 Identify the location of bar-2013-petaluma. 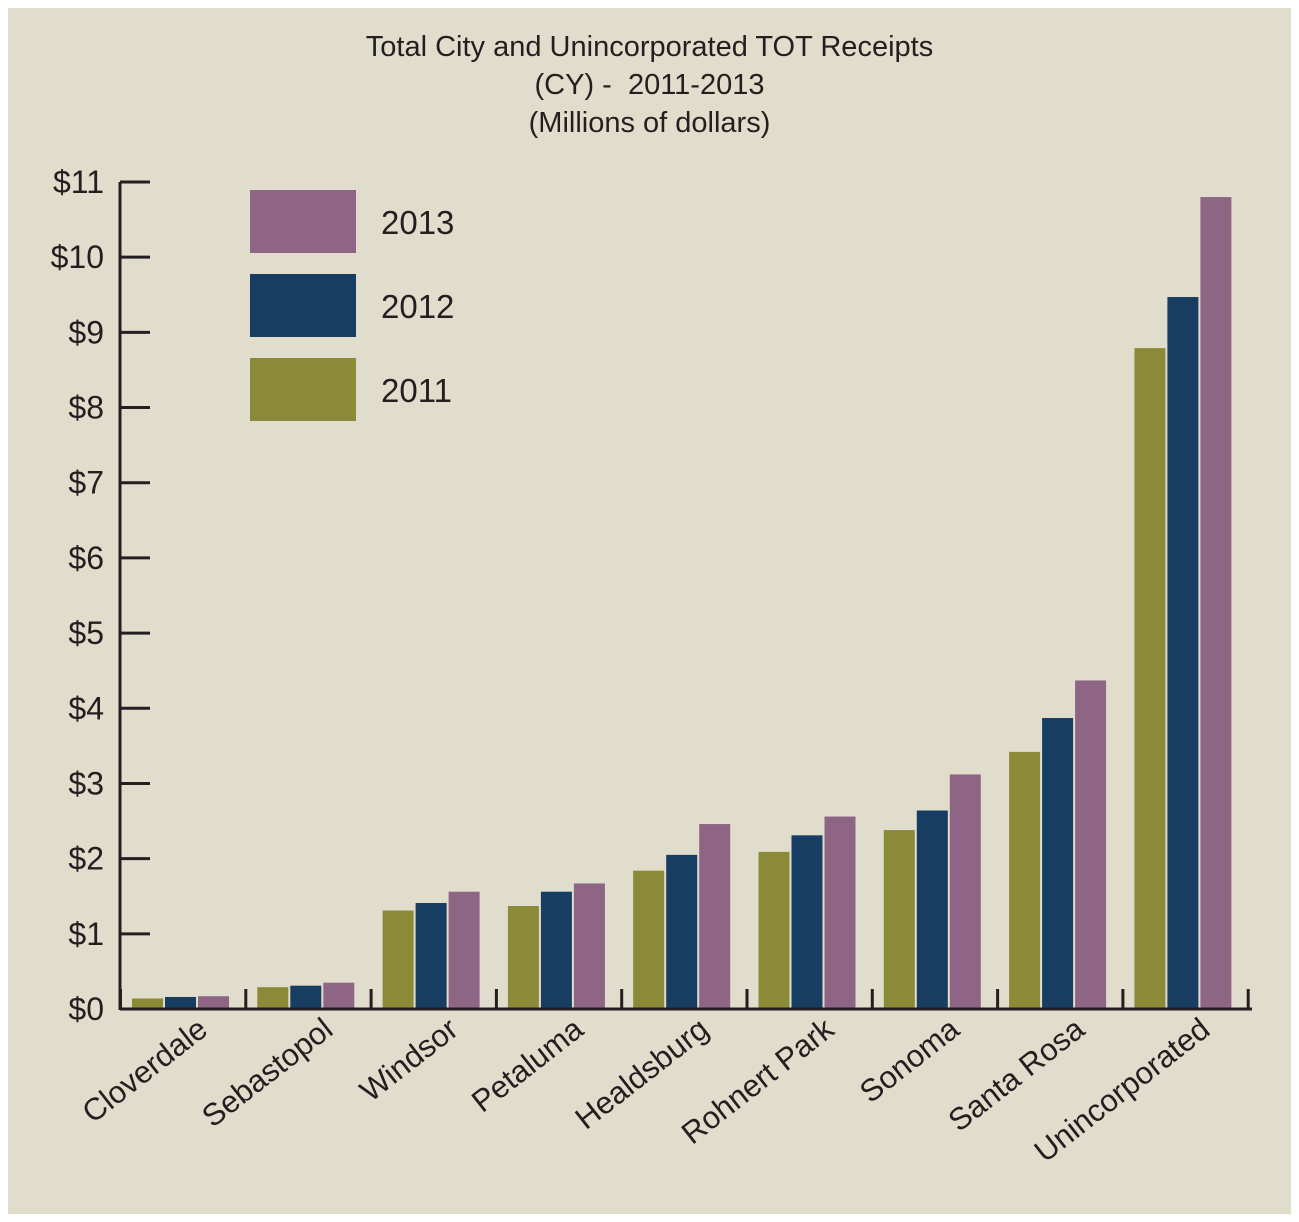
(589, 945).